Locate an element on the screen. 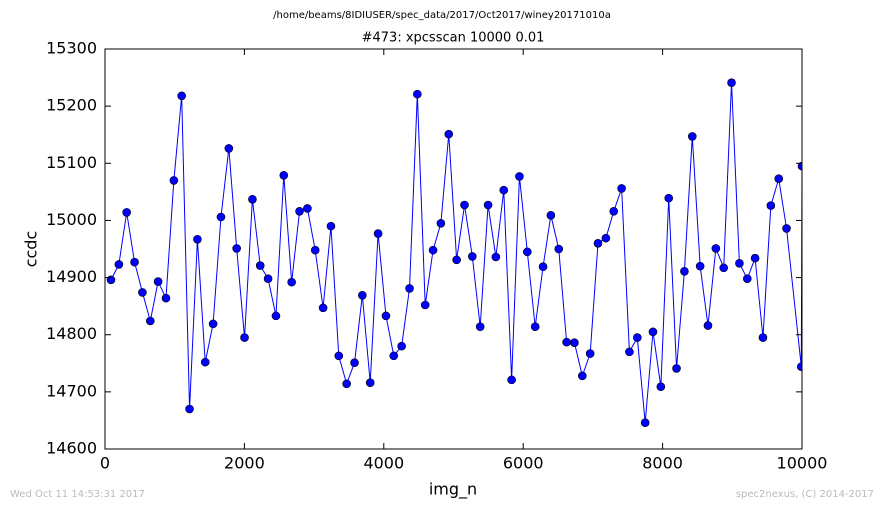  y-tick-label: 14900 is located at coordinates (71, 276).